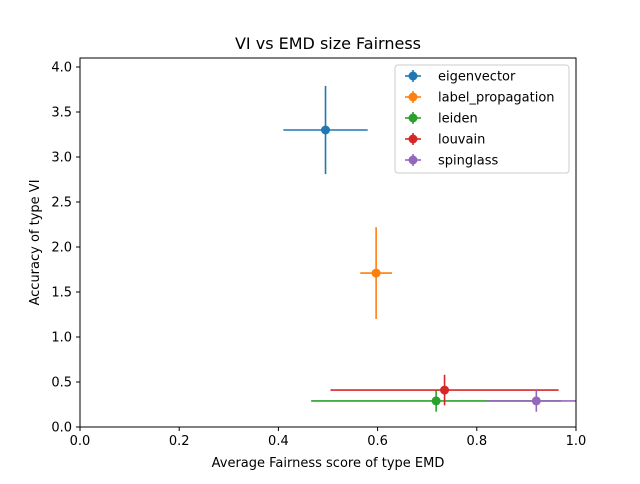  Describe the element at coordinates (477, 77) in the screenshot. I see `legend-label: eigenvector` at that location.